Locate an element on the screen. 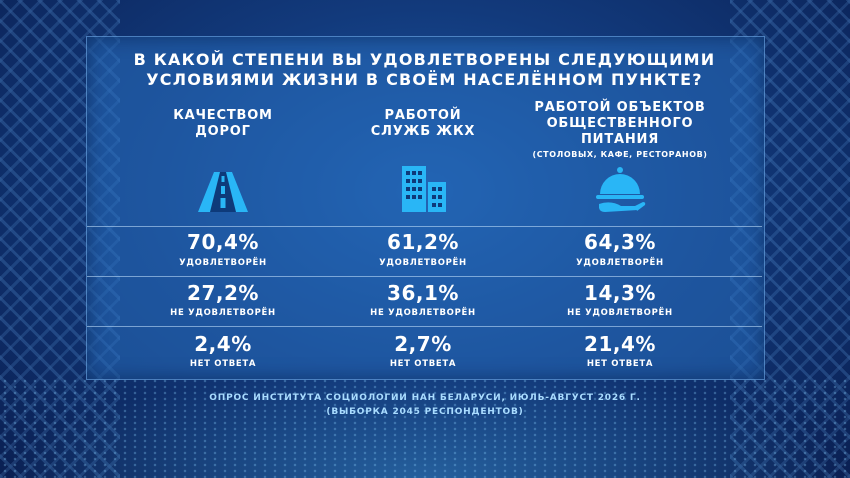 Image resolution: width=850 pixels, height=478 pixels. catering-no-answer-value: 21,4% is located at coordinates (620, 344).